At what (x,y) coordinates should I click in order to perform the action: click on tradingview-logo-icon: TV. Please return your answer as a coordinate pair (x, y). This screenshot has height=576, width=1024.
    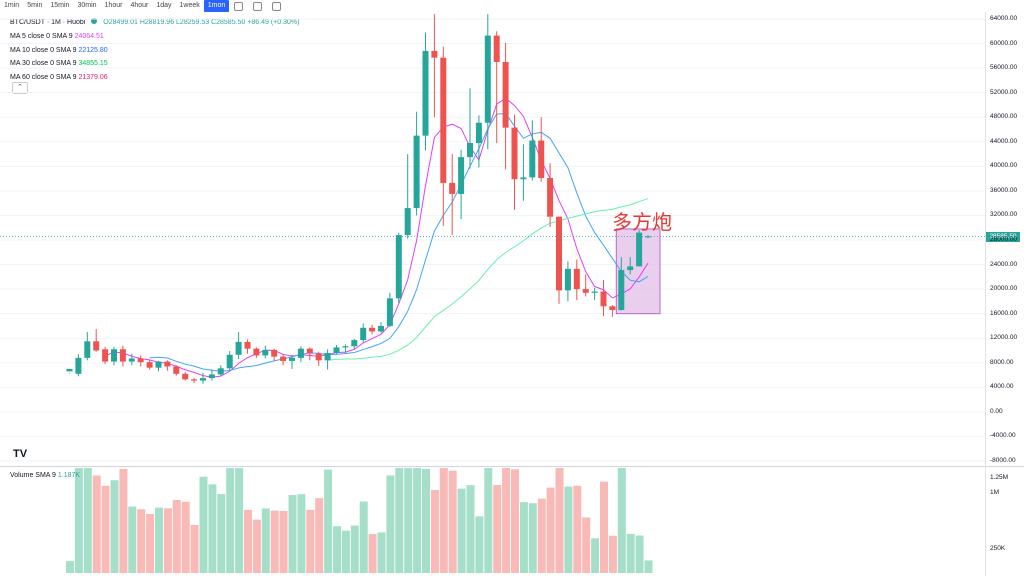
    Looking at the image, I should click on (20, 454).